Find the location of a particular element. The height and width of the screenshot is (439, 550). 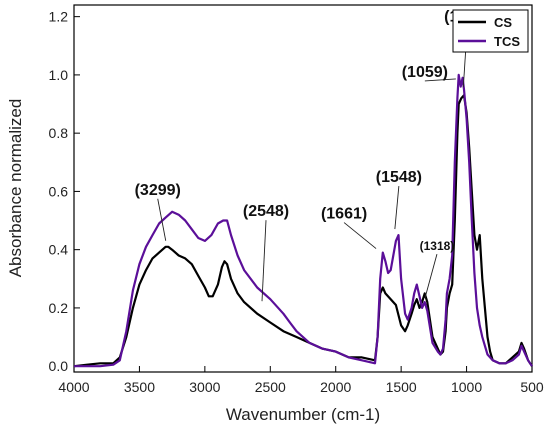

y-tick-label: 1.2 is located at coordinates (59, 17).